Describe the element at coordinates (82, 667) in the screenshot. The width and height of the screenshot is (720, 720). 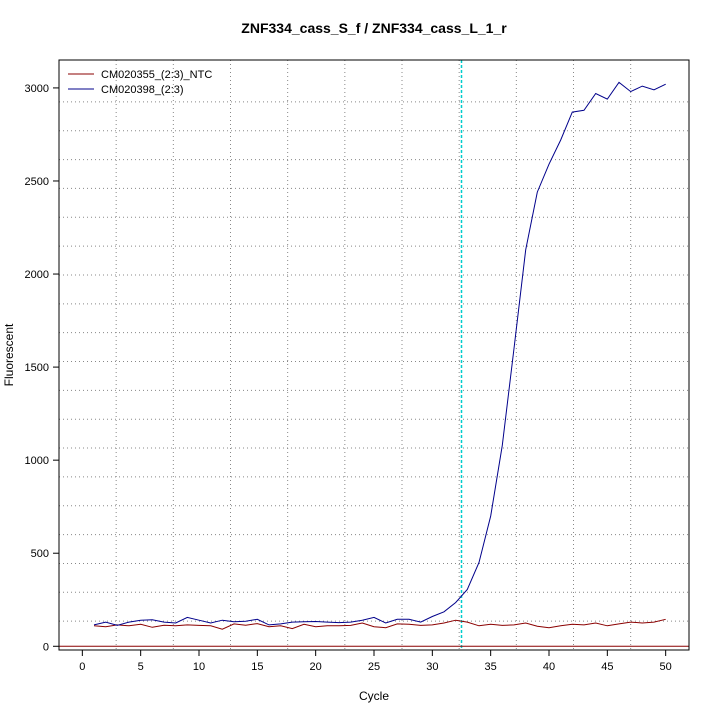
I see `x-tick-label: 0` at that location.